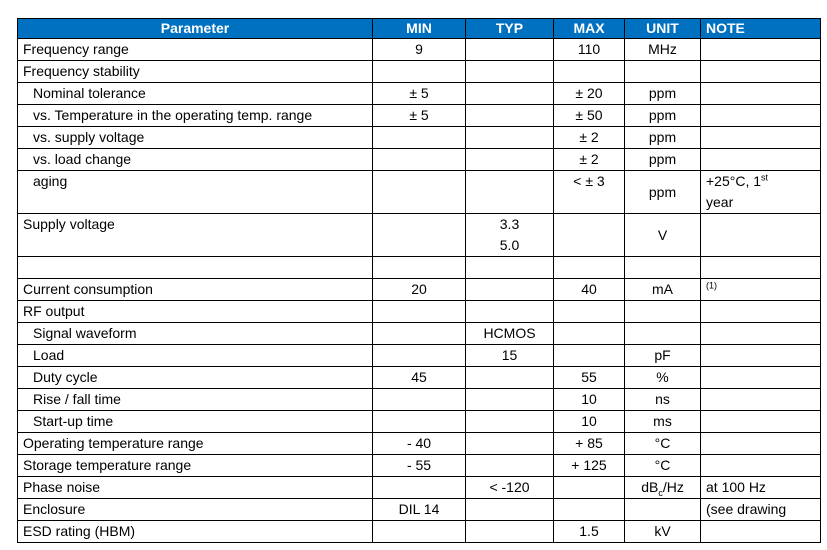  I want to click on cell-text: DIL 14, so click(419, 509).